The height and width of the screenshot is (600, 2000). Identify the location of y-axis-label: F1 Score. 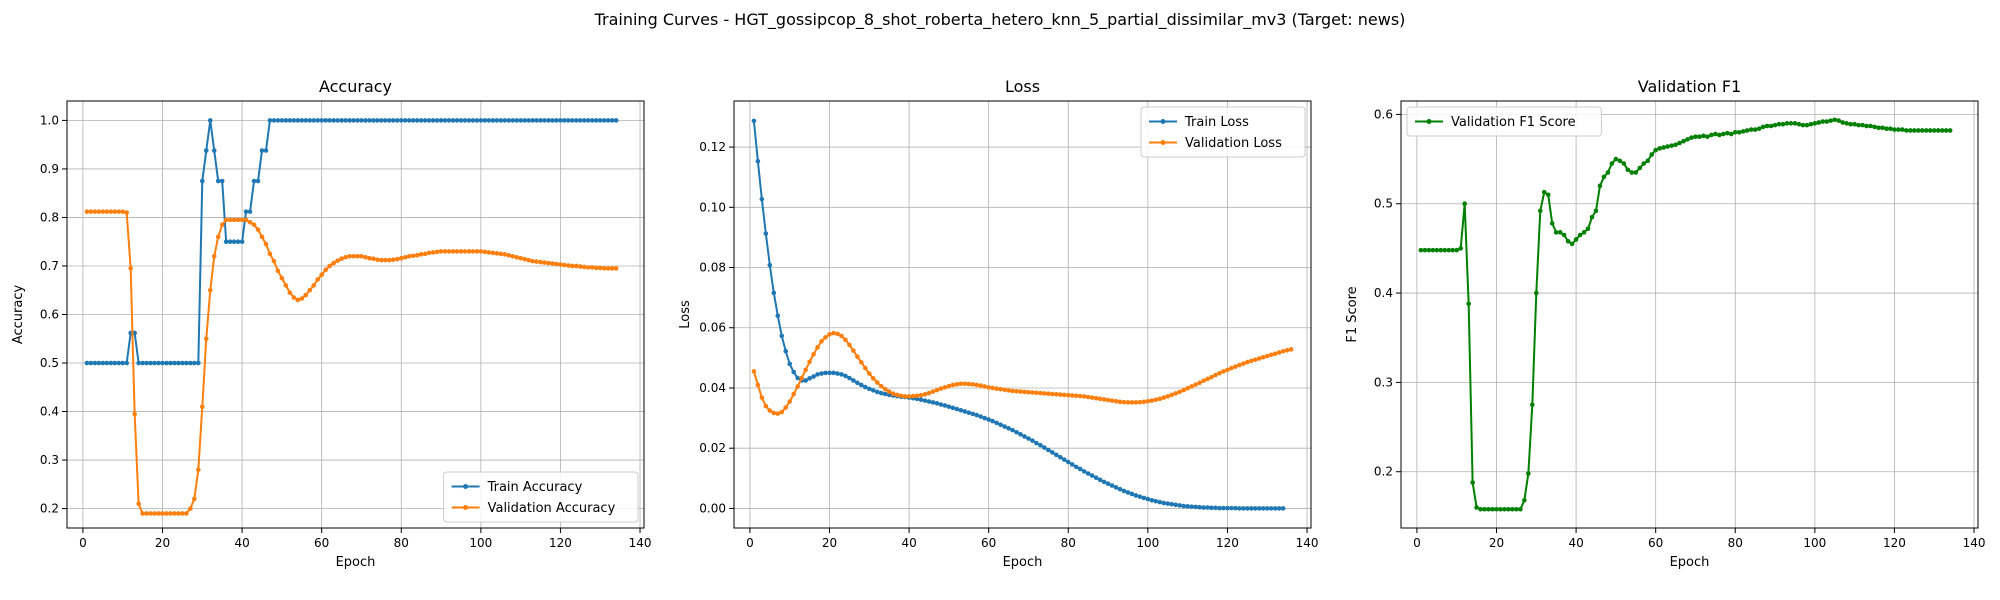
(1352, 314).